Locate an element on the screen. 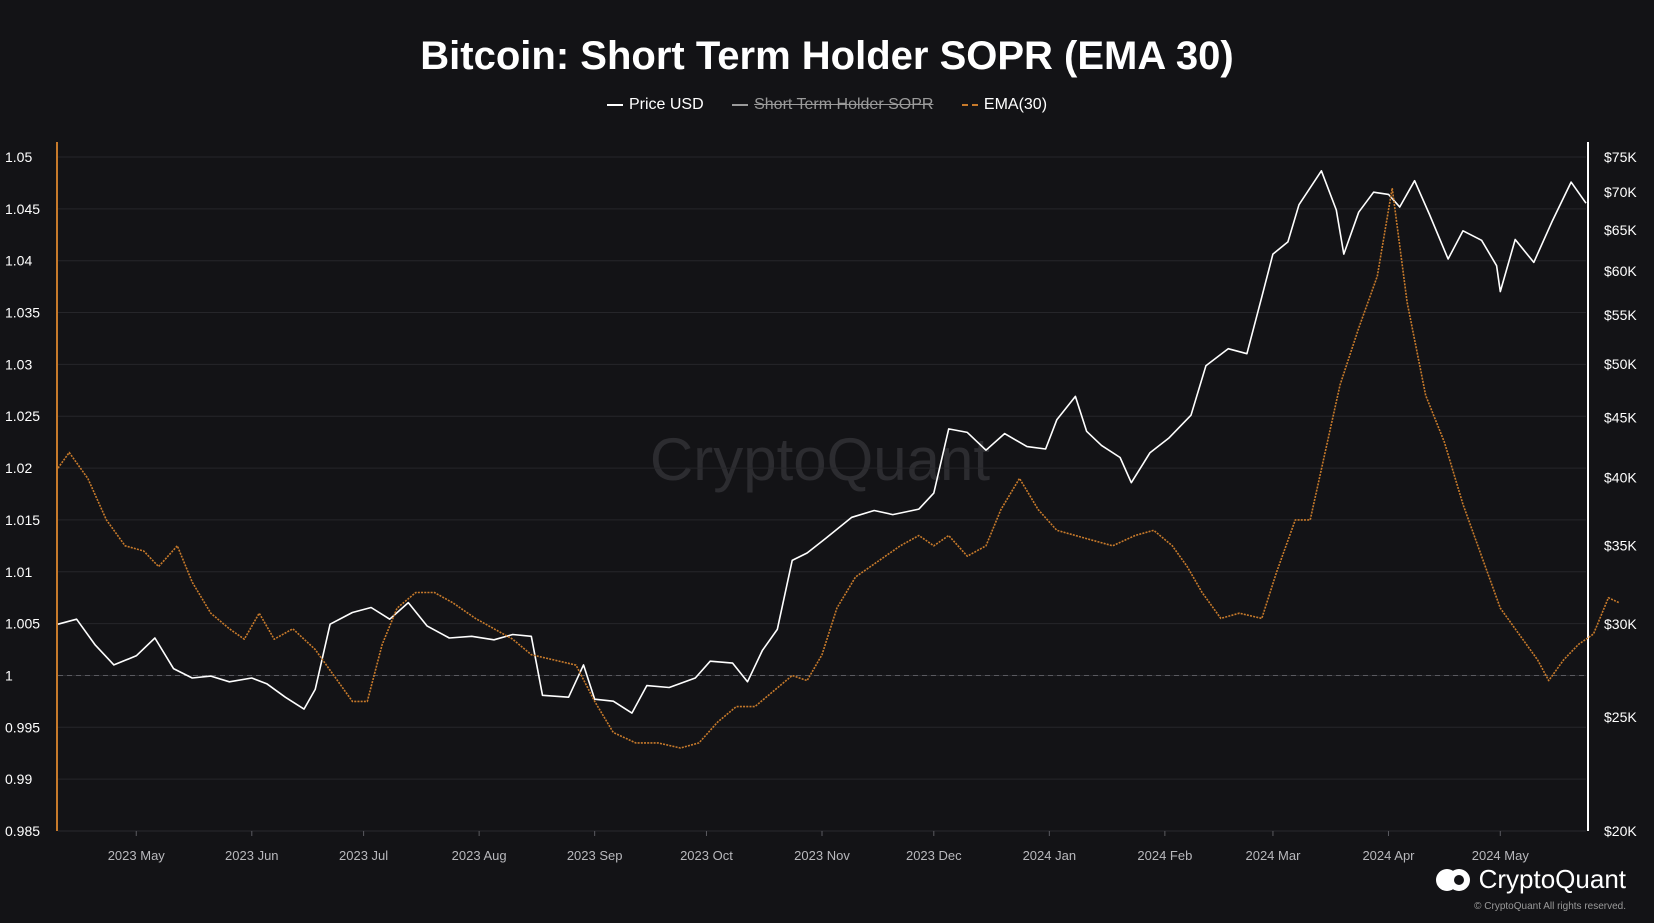 Image resolution: width=1654 pixels, height=923 pixels. left-tick-label: 1.02 is located at coordinates (18, 468).